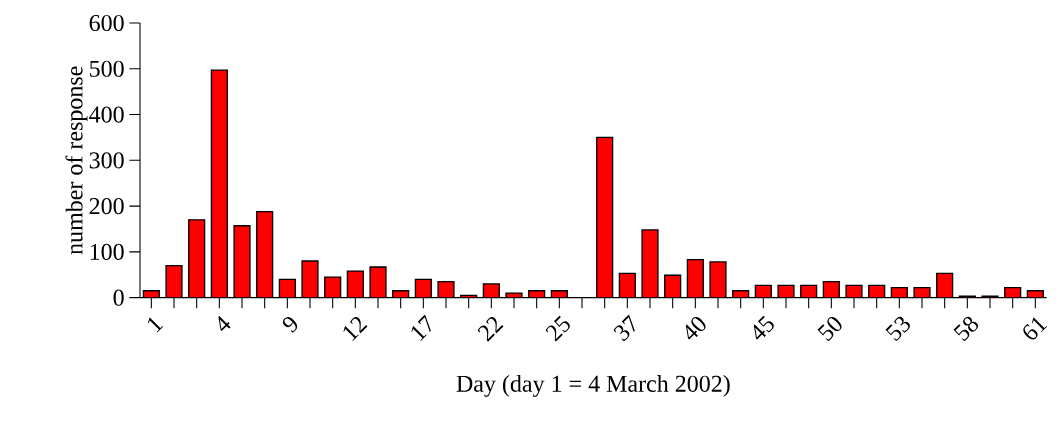 The width and height of the screenshot is (1062, 431). What do you see at coordinates (557, 328) in the screenshot?
I see `x-tick-label: 25` at bounding box center [557, 328].